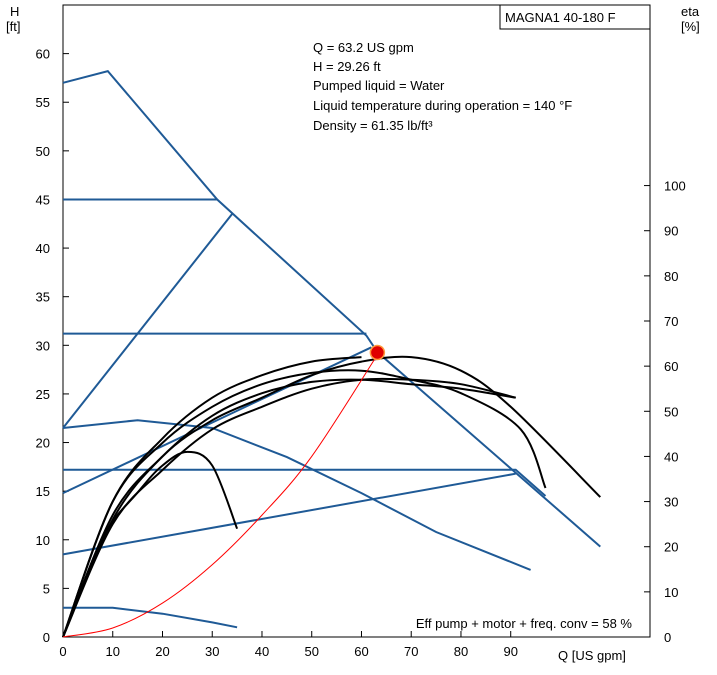 Image resolution: width=717 pixels, height=675 pixels. What do you see at coordinates (46, 637) in the screenshot?
I see `left-tick-label: 0` at bounding box center [46, 637].